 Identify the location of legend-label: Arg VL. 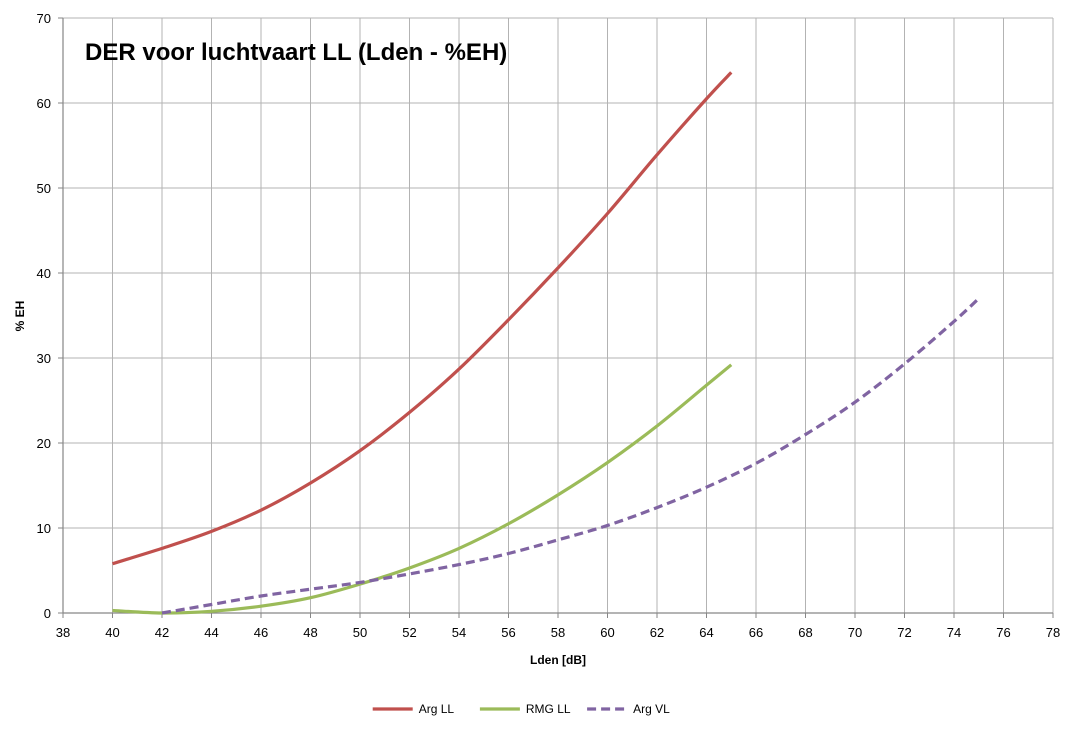
(651, 709).